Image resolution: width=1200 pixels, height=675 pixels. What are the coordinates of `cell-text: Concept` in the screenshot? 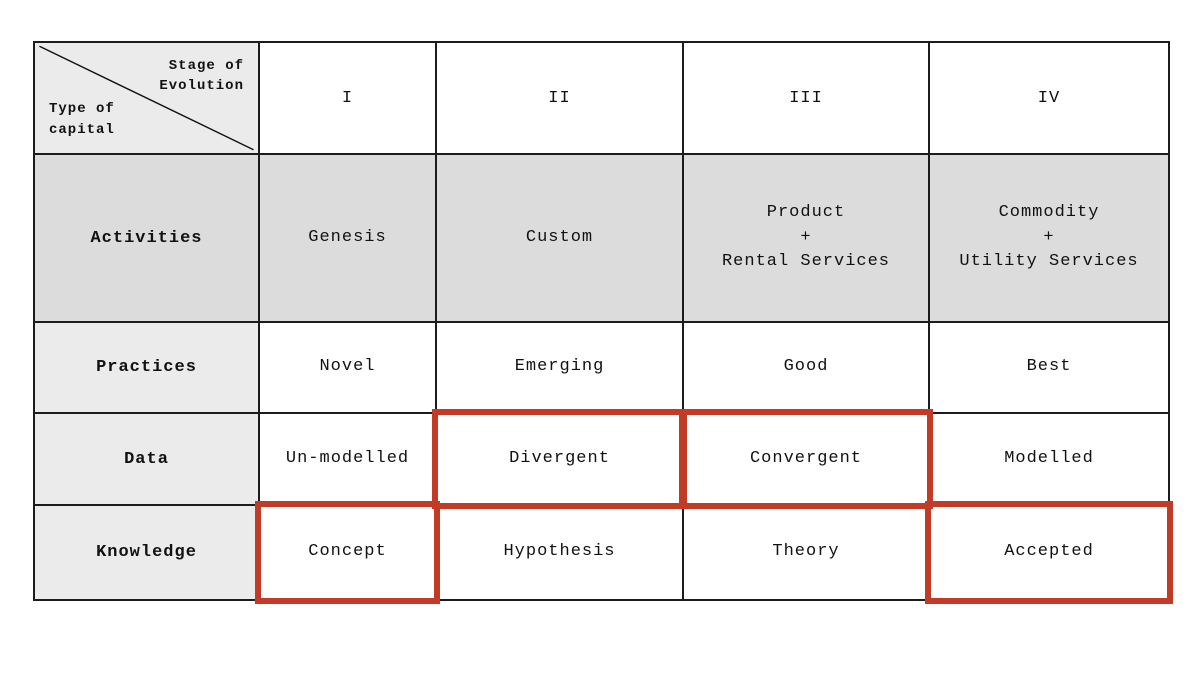 It's located at (347, 552).